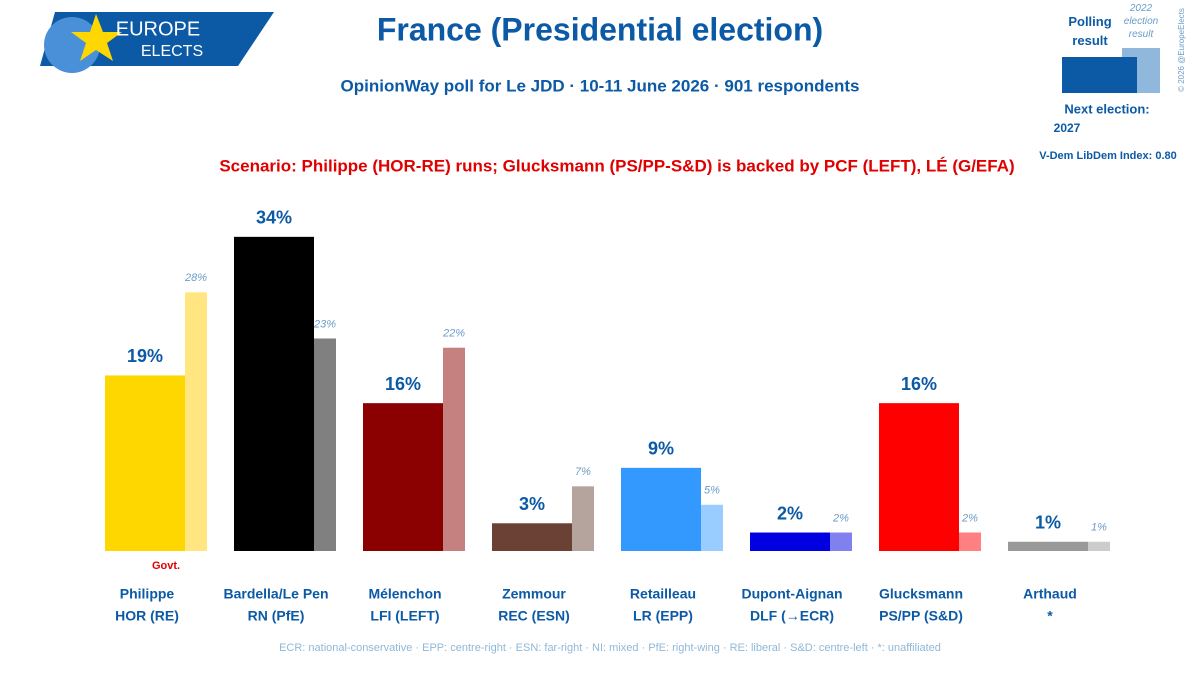  I want to click on x-tick-label: Retailleau, so click(663, 594).